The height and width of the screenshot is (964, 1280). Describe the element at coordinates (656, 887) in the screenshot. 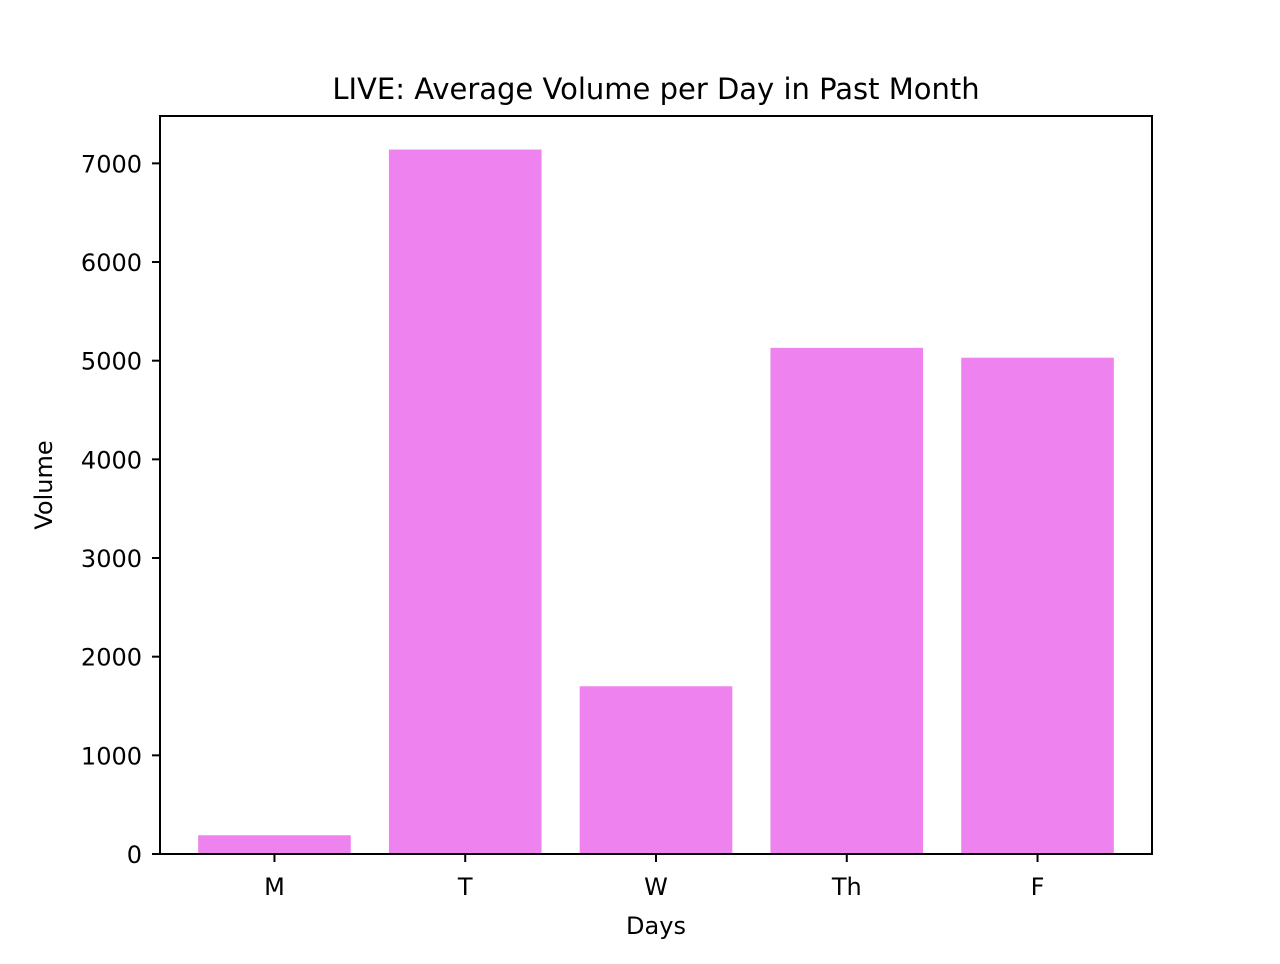

I see `x-tick-label: W` at that location.